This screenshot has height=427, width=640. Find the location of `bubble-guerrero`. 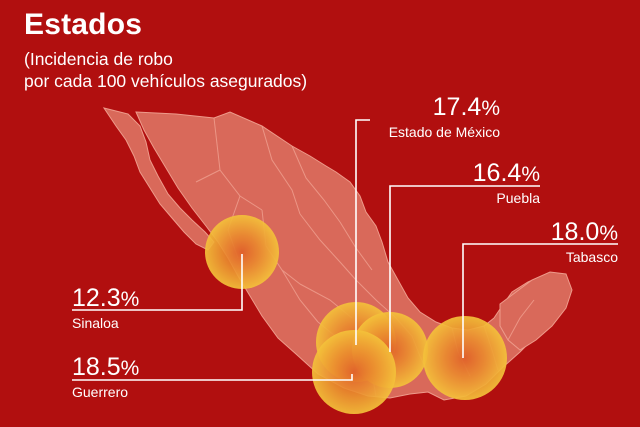

bubble-guerrero is located at coordinates (354, 372).